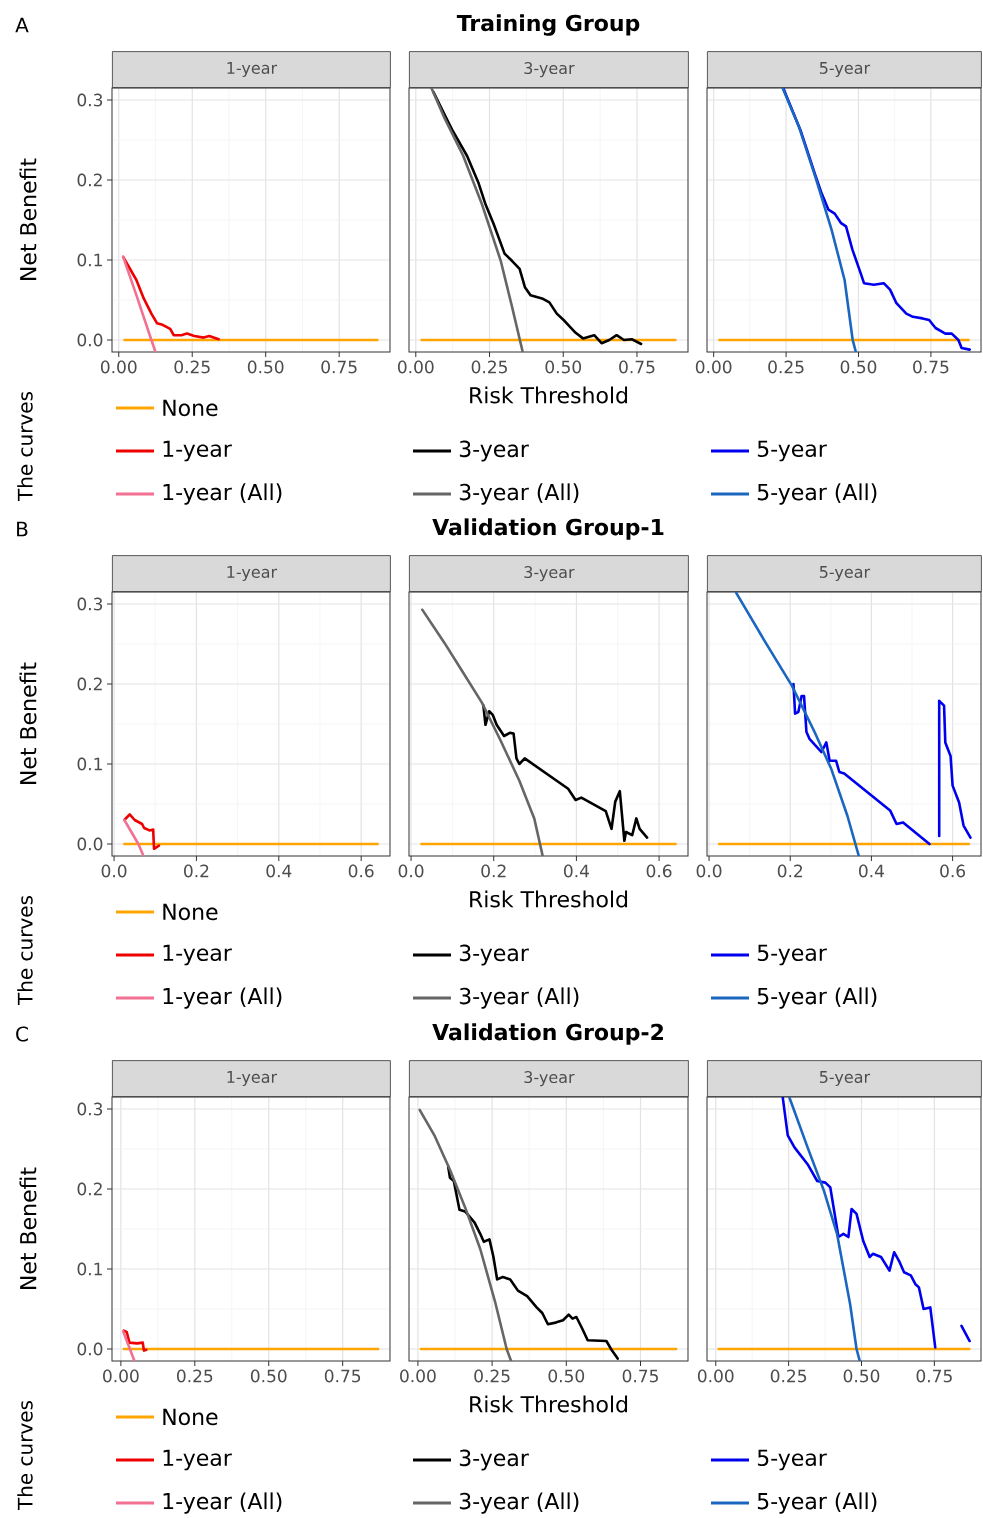 The height and width of the screenshot is (1518, 983). I want to click on chart-title: Validation Group-2, so click(547, 1034).